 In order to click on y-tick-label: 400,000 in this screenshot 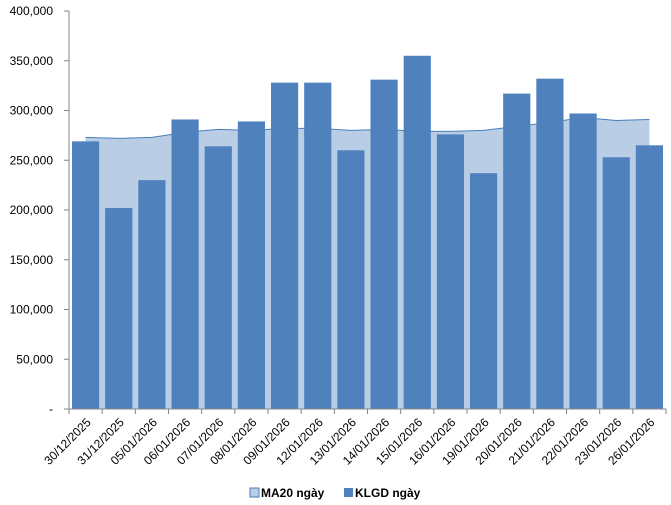, I will do `click(32, 11)`.